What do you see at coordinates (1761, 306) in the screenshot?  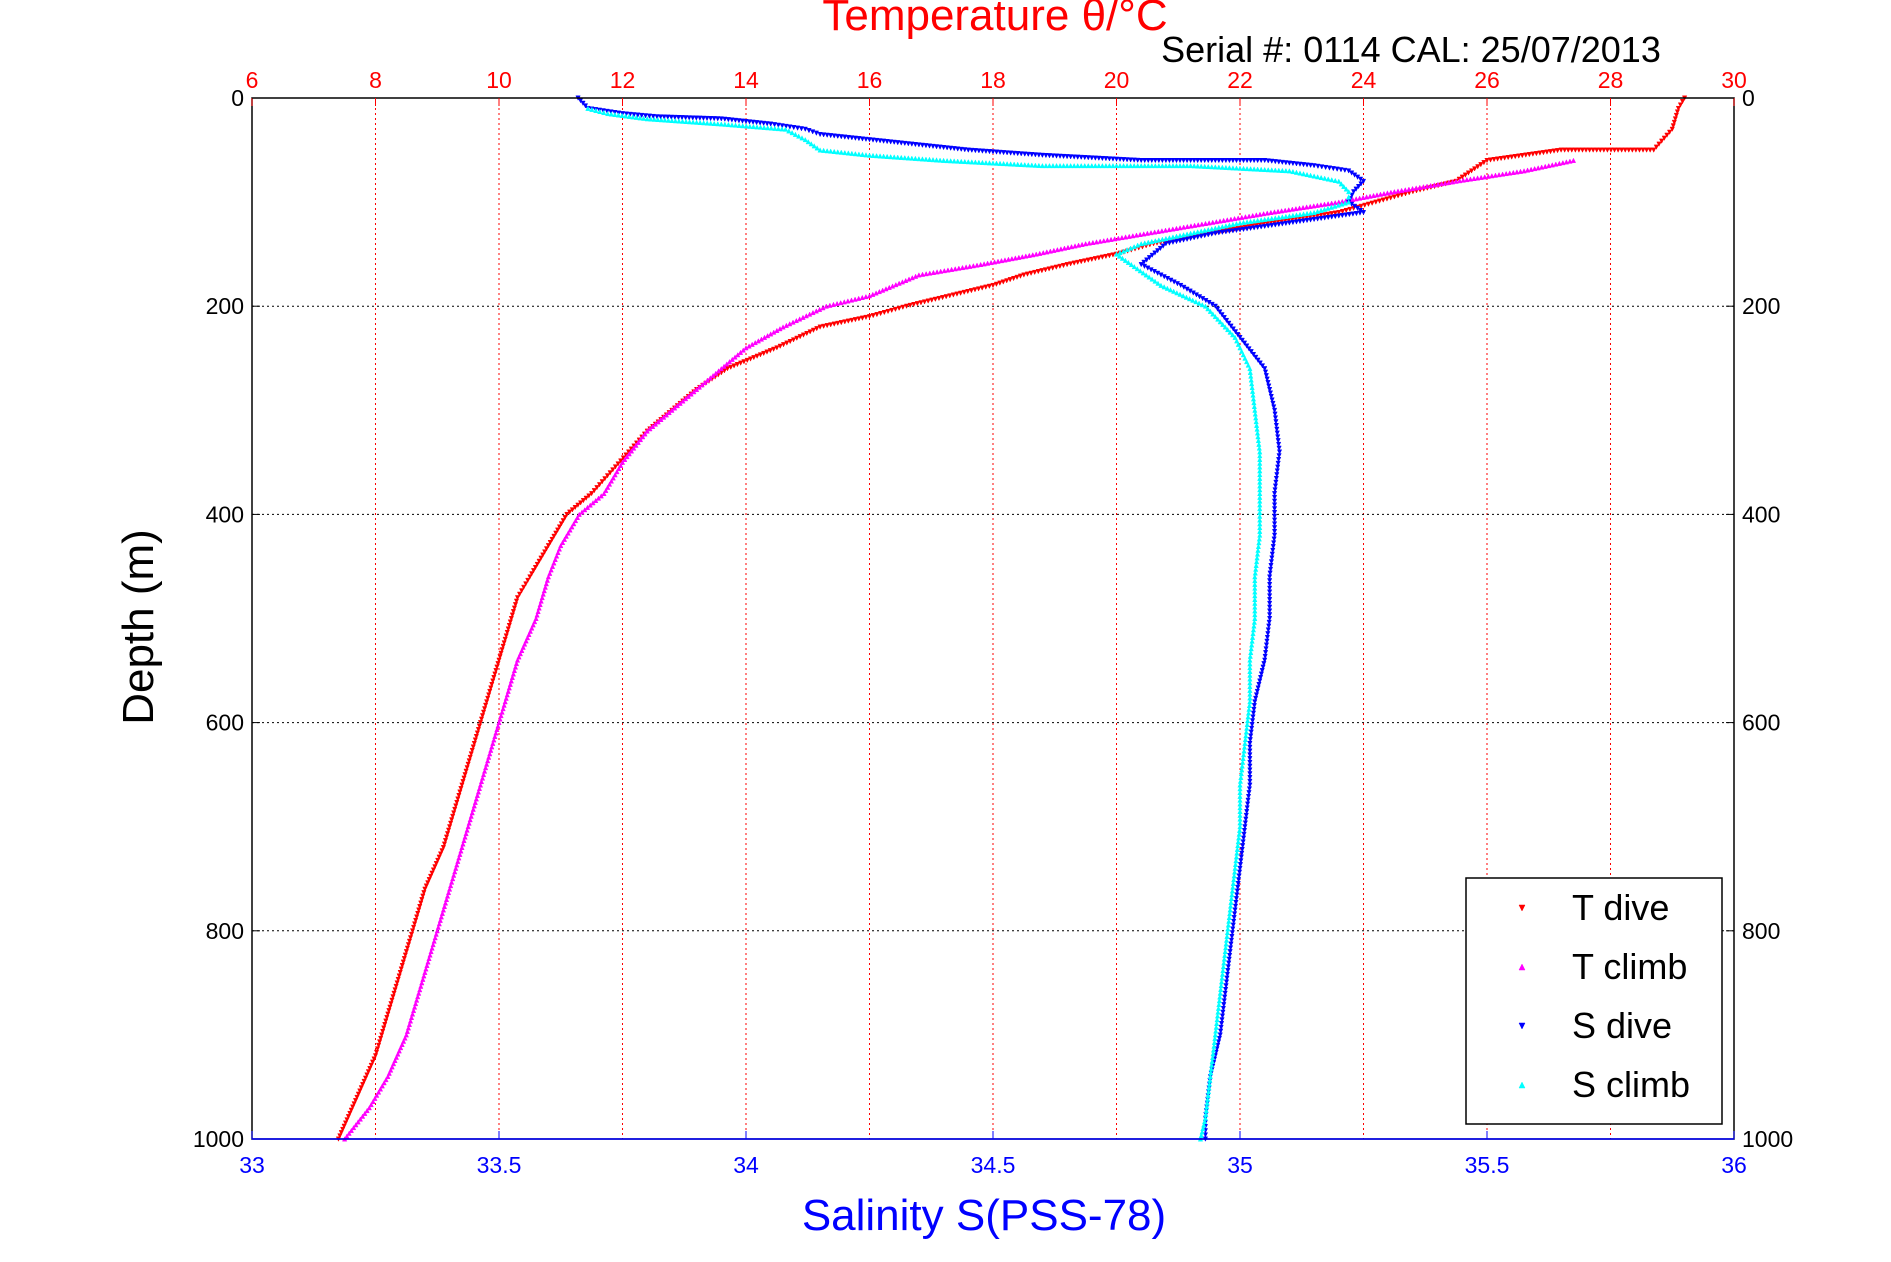 I see `depth-tick-label-right: 200` at bounding box center [1761, 306].